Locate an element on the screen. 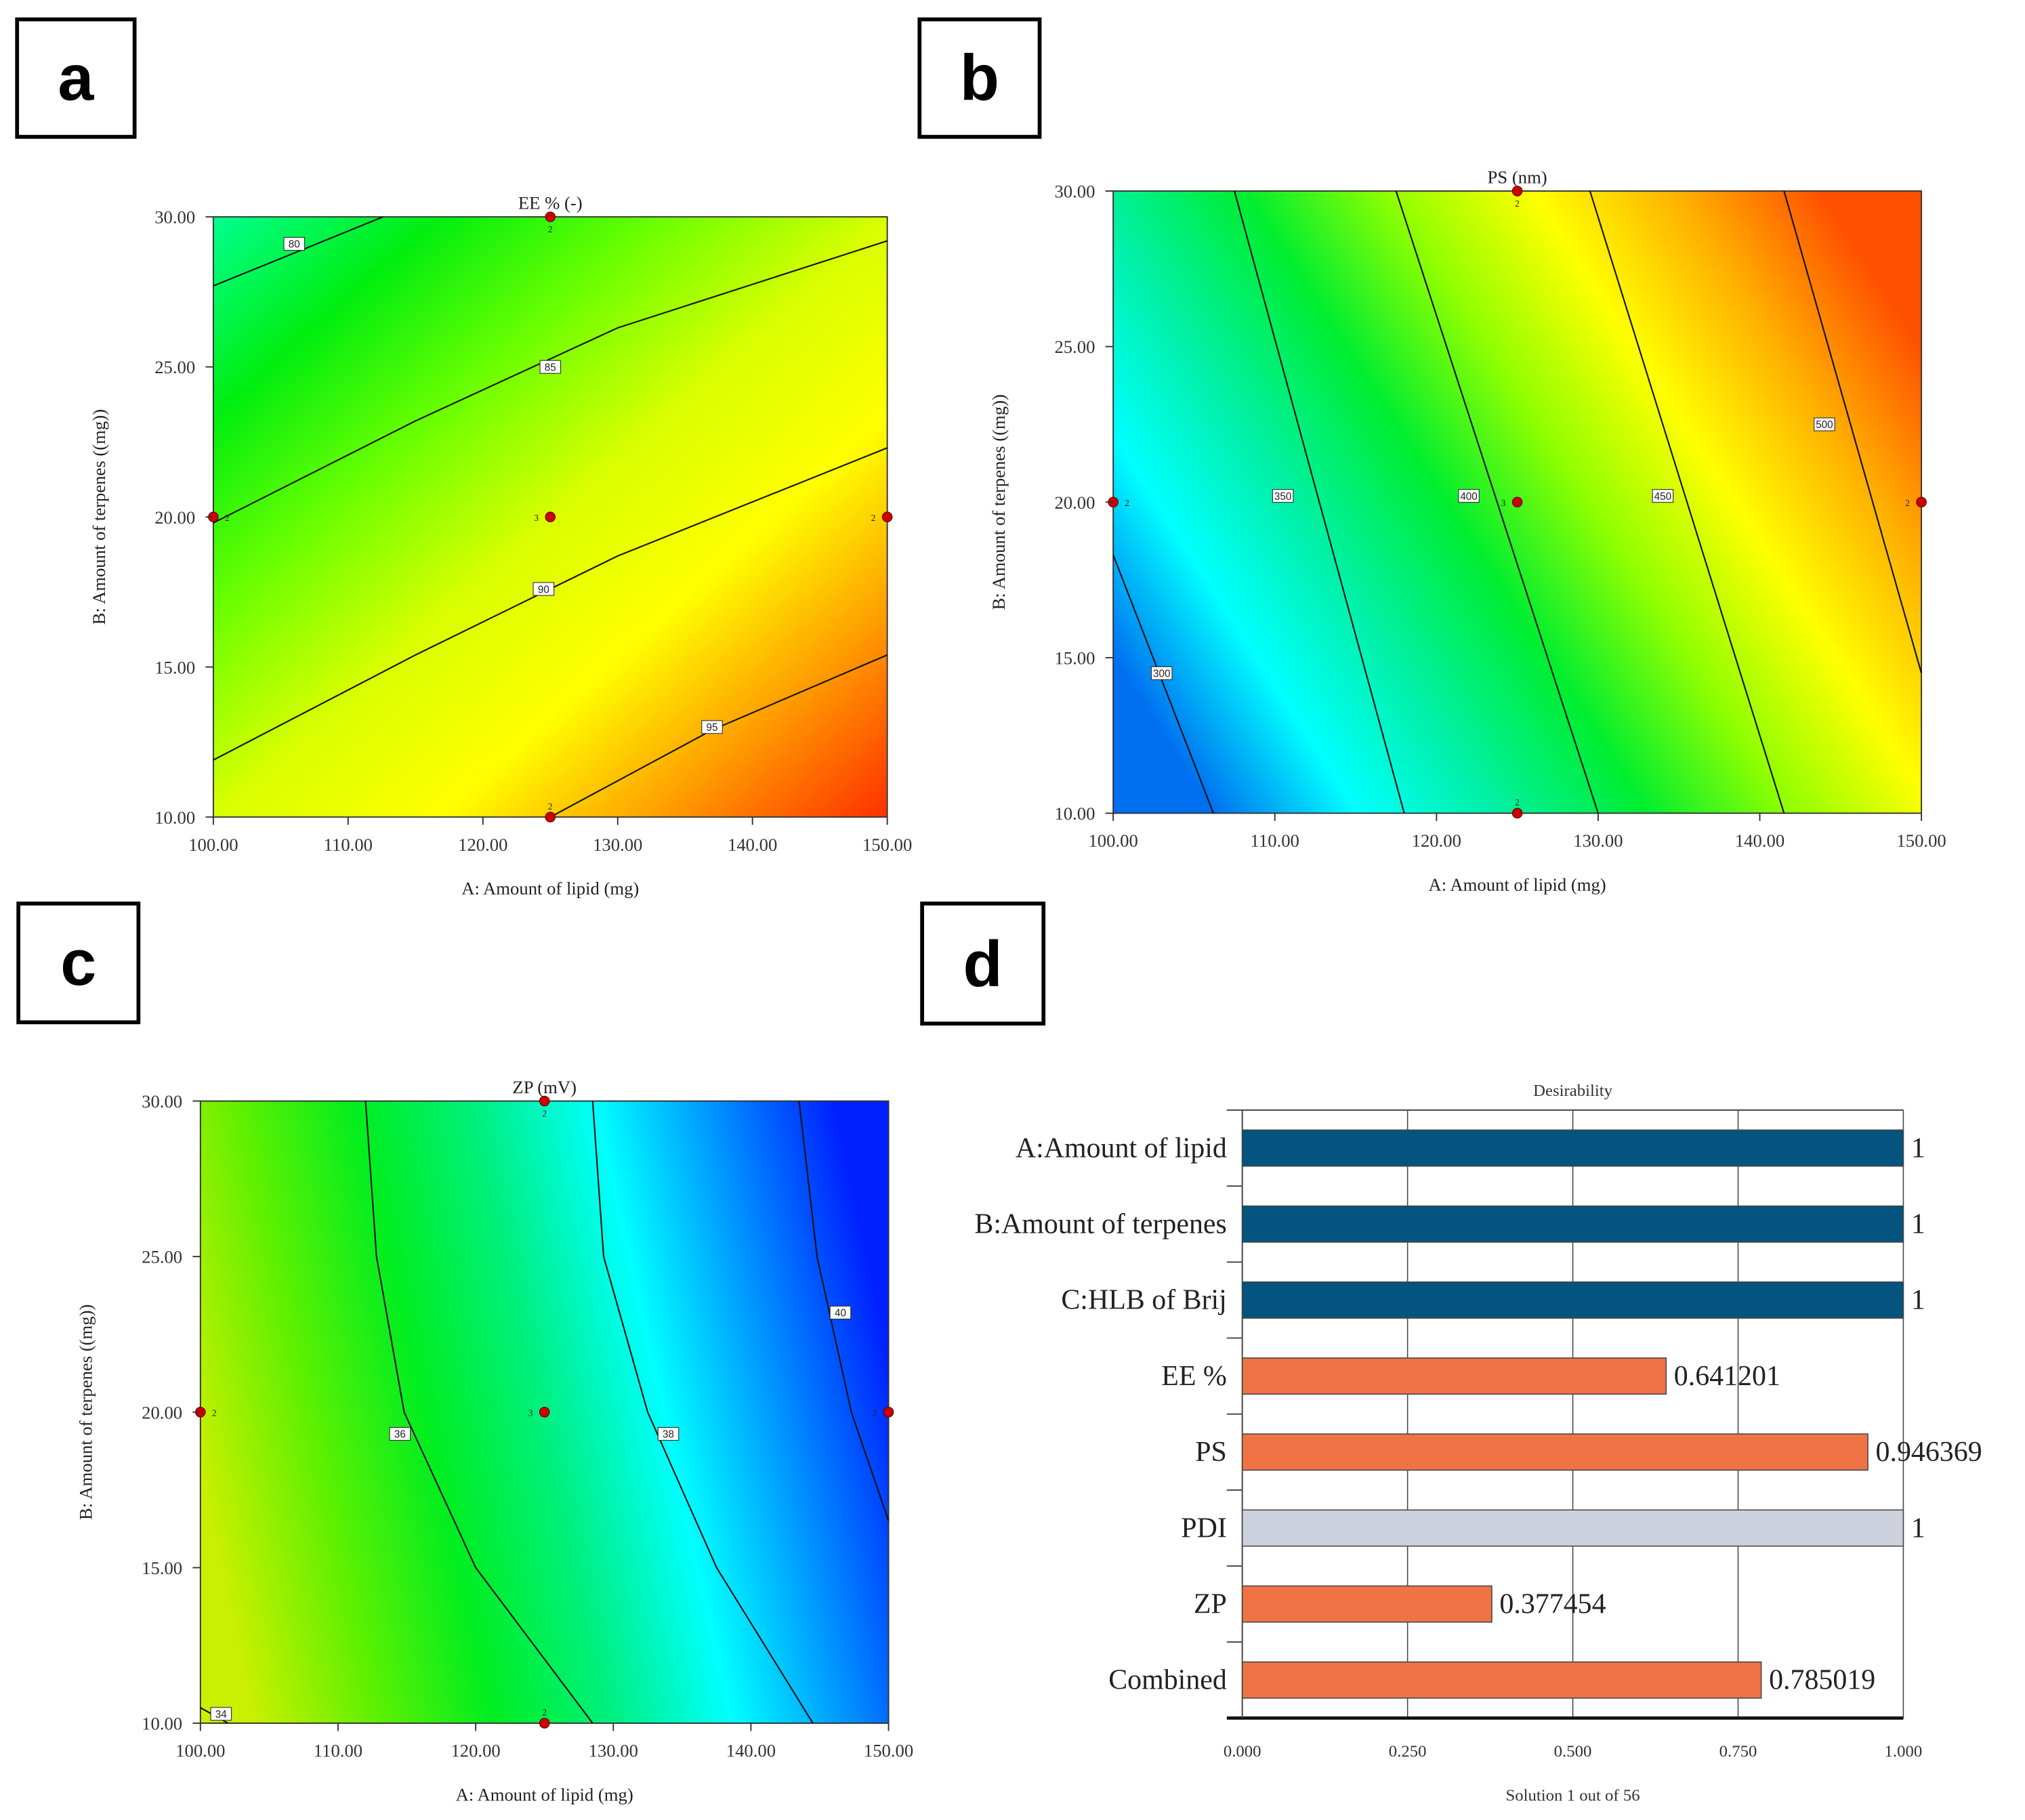  x-tick-label: 1.000 is located at coordinates (1904, 1752).